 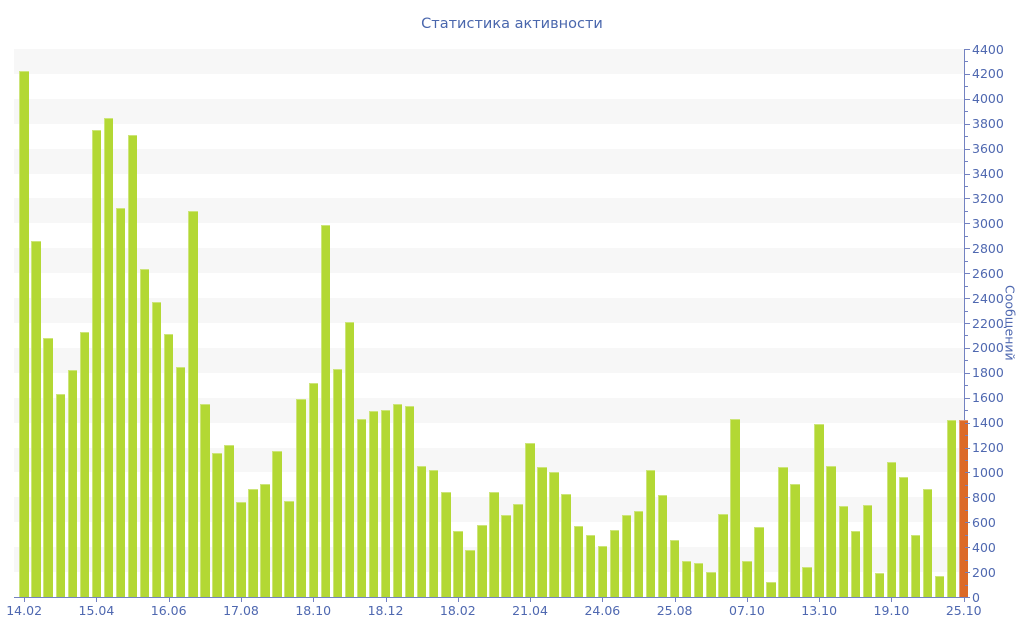 I want to click on y-axis-title: Сообщений, so click(x=1010, y=323).